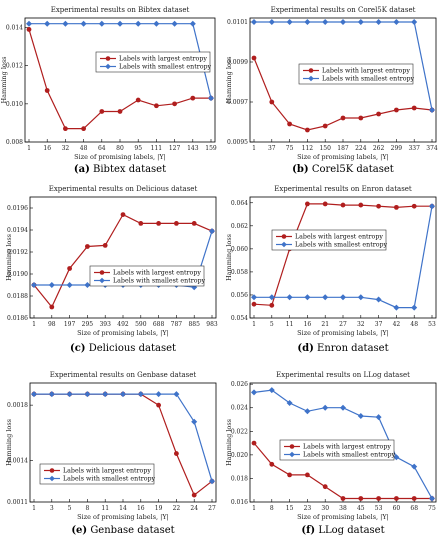  Describe the element at coordinates (239, 431) in the screenshot. I see `y-tick-label: 0.022` at that location.